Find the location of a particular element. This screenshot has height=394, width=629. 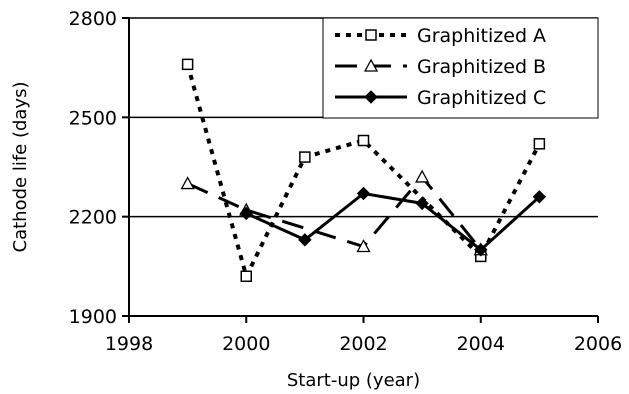

data-point-s2-2004 is located at coordinates (481, 250).